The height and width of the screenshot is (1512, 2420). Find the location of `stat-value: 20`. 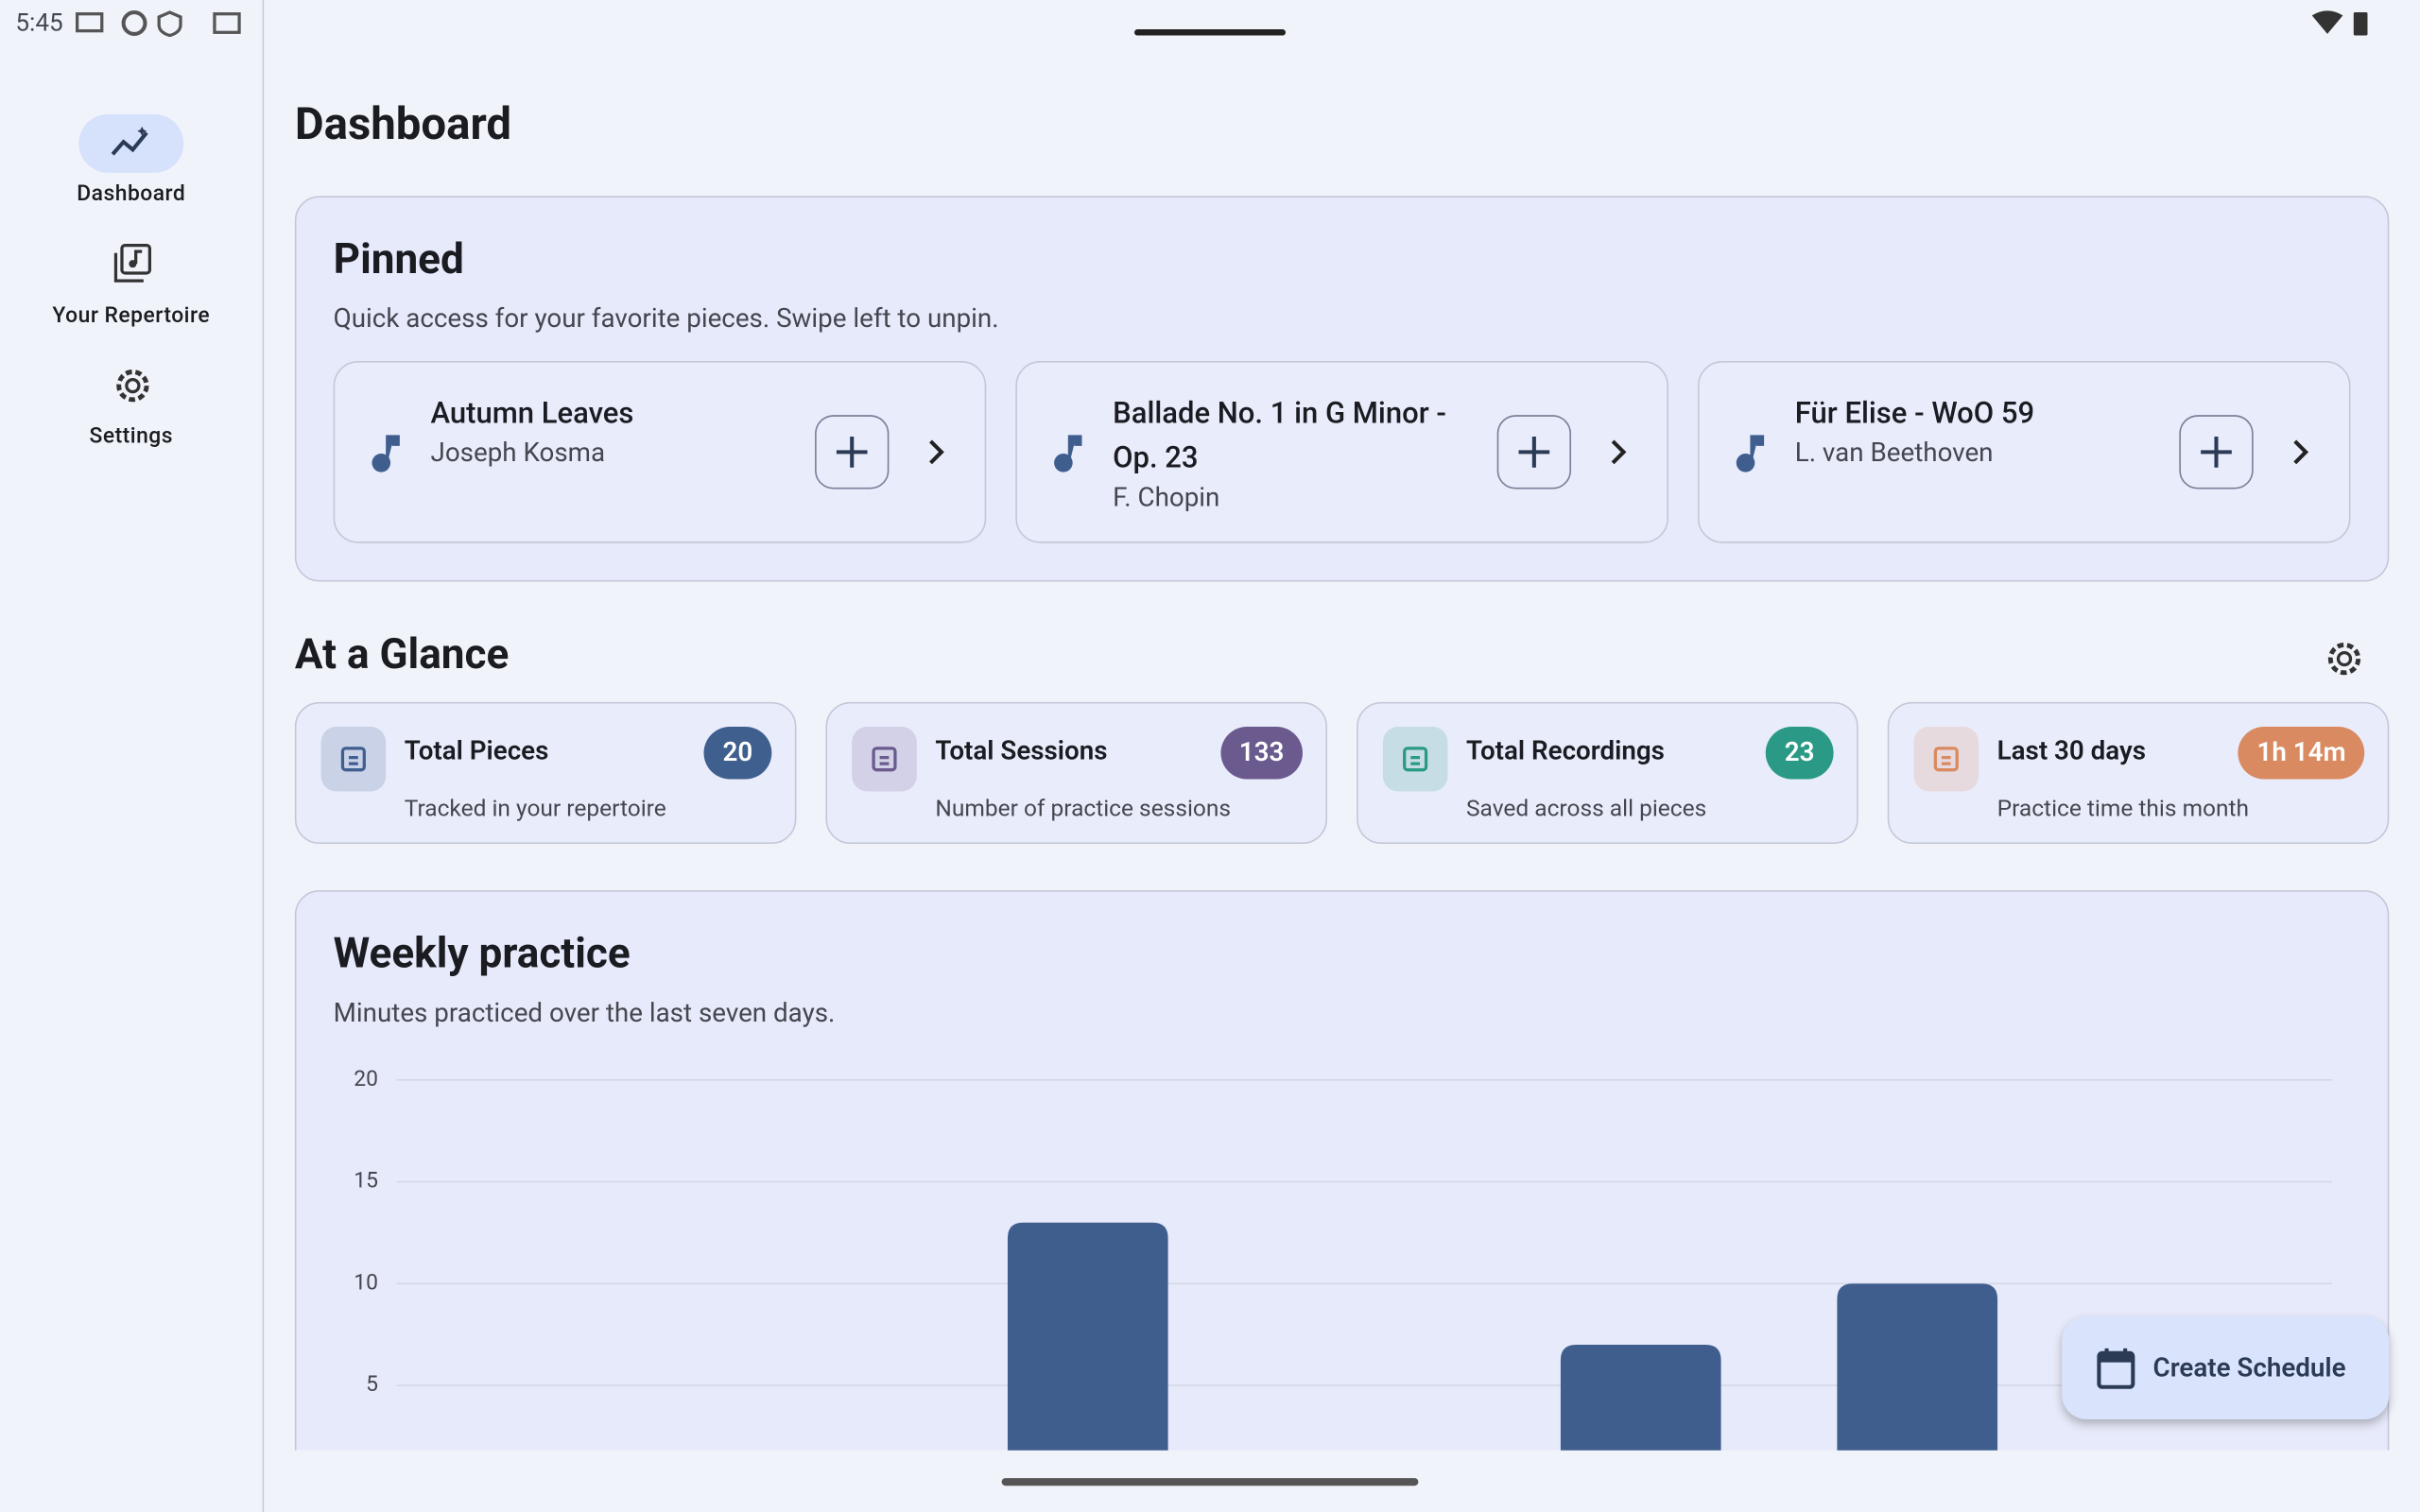

stat-value: 20 is located at coordinates (737, 753).